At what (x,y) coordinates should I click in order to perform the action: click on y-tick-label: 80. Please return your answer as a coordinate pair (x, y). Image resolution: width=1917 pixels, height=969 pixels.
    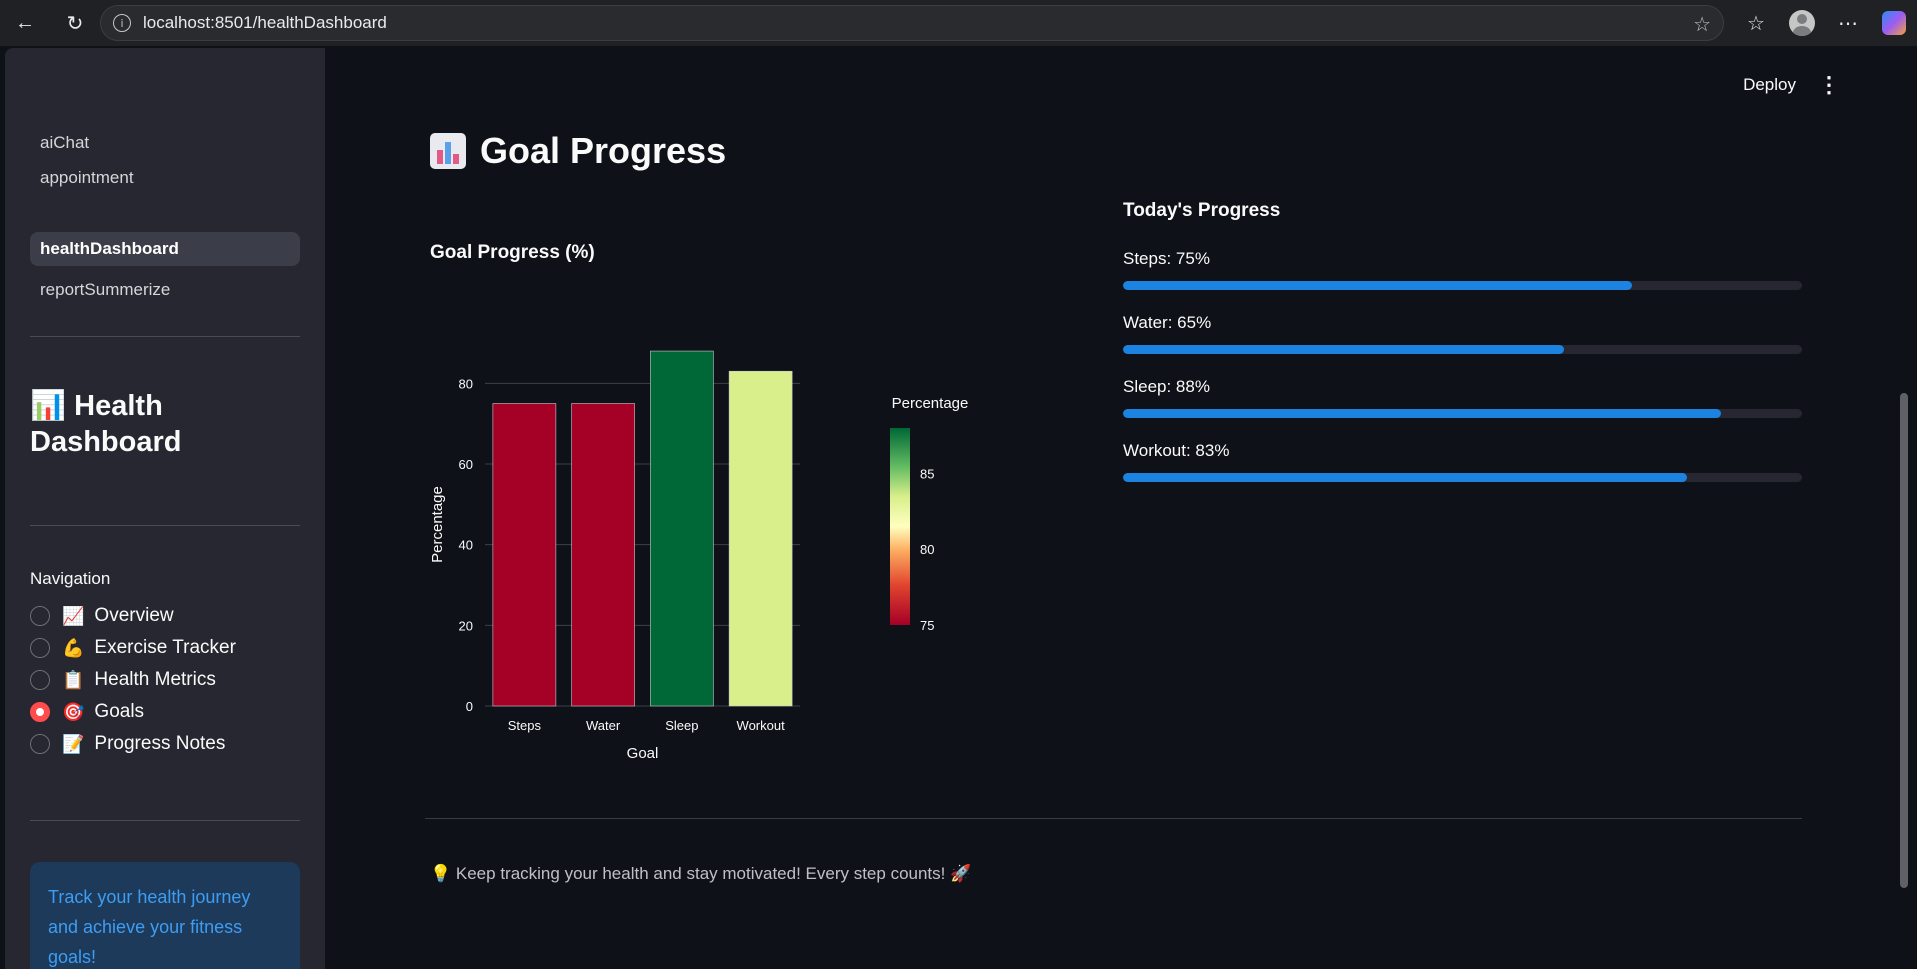
    Looking at the image, I should click on (466, 383).